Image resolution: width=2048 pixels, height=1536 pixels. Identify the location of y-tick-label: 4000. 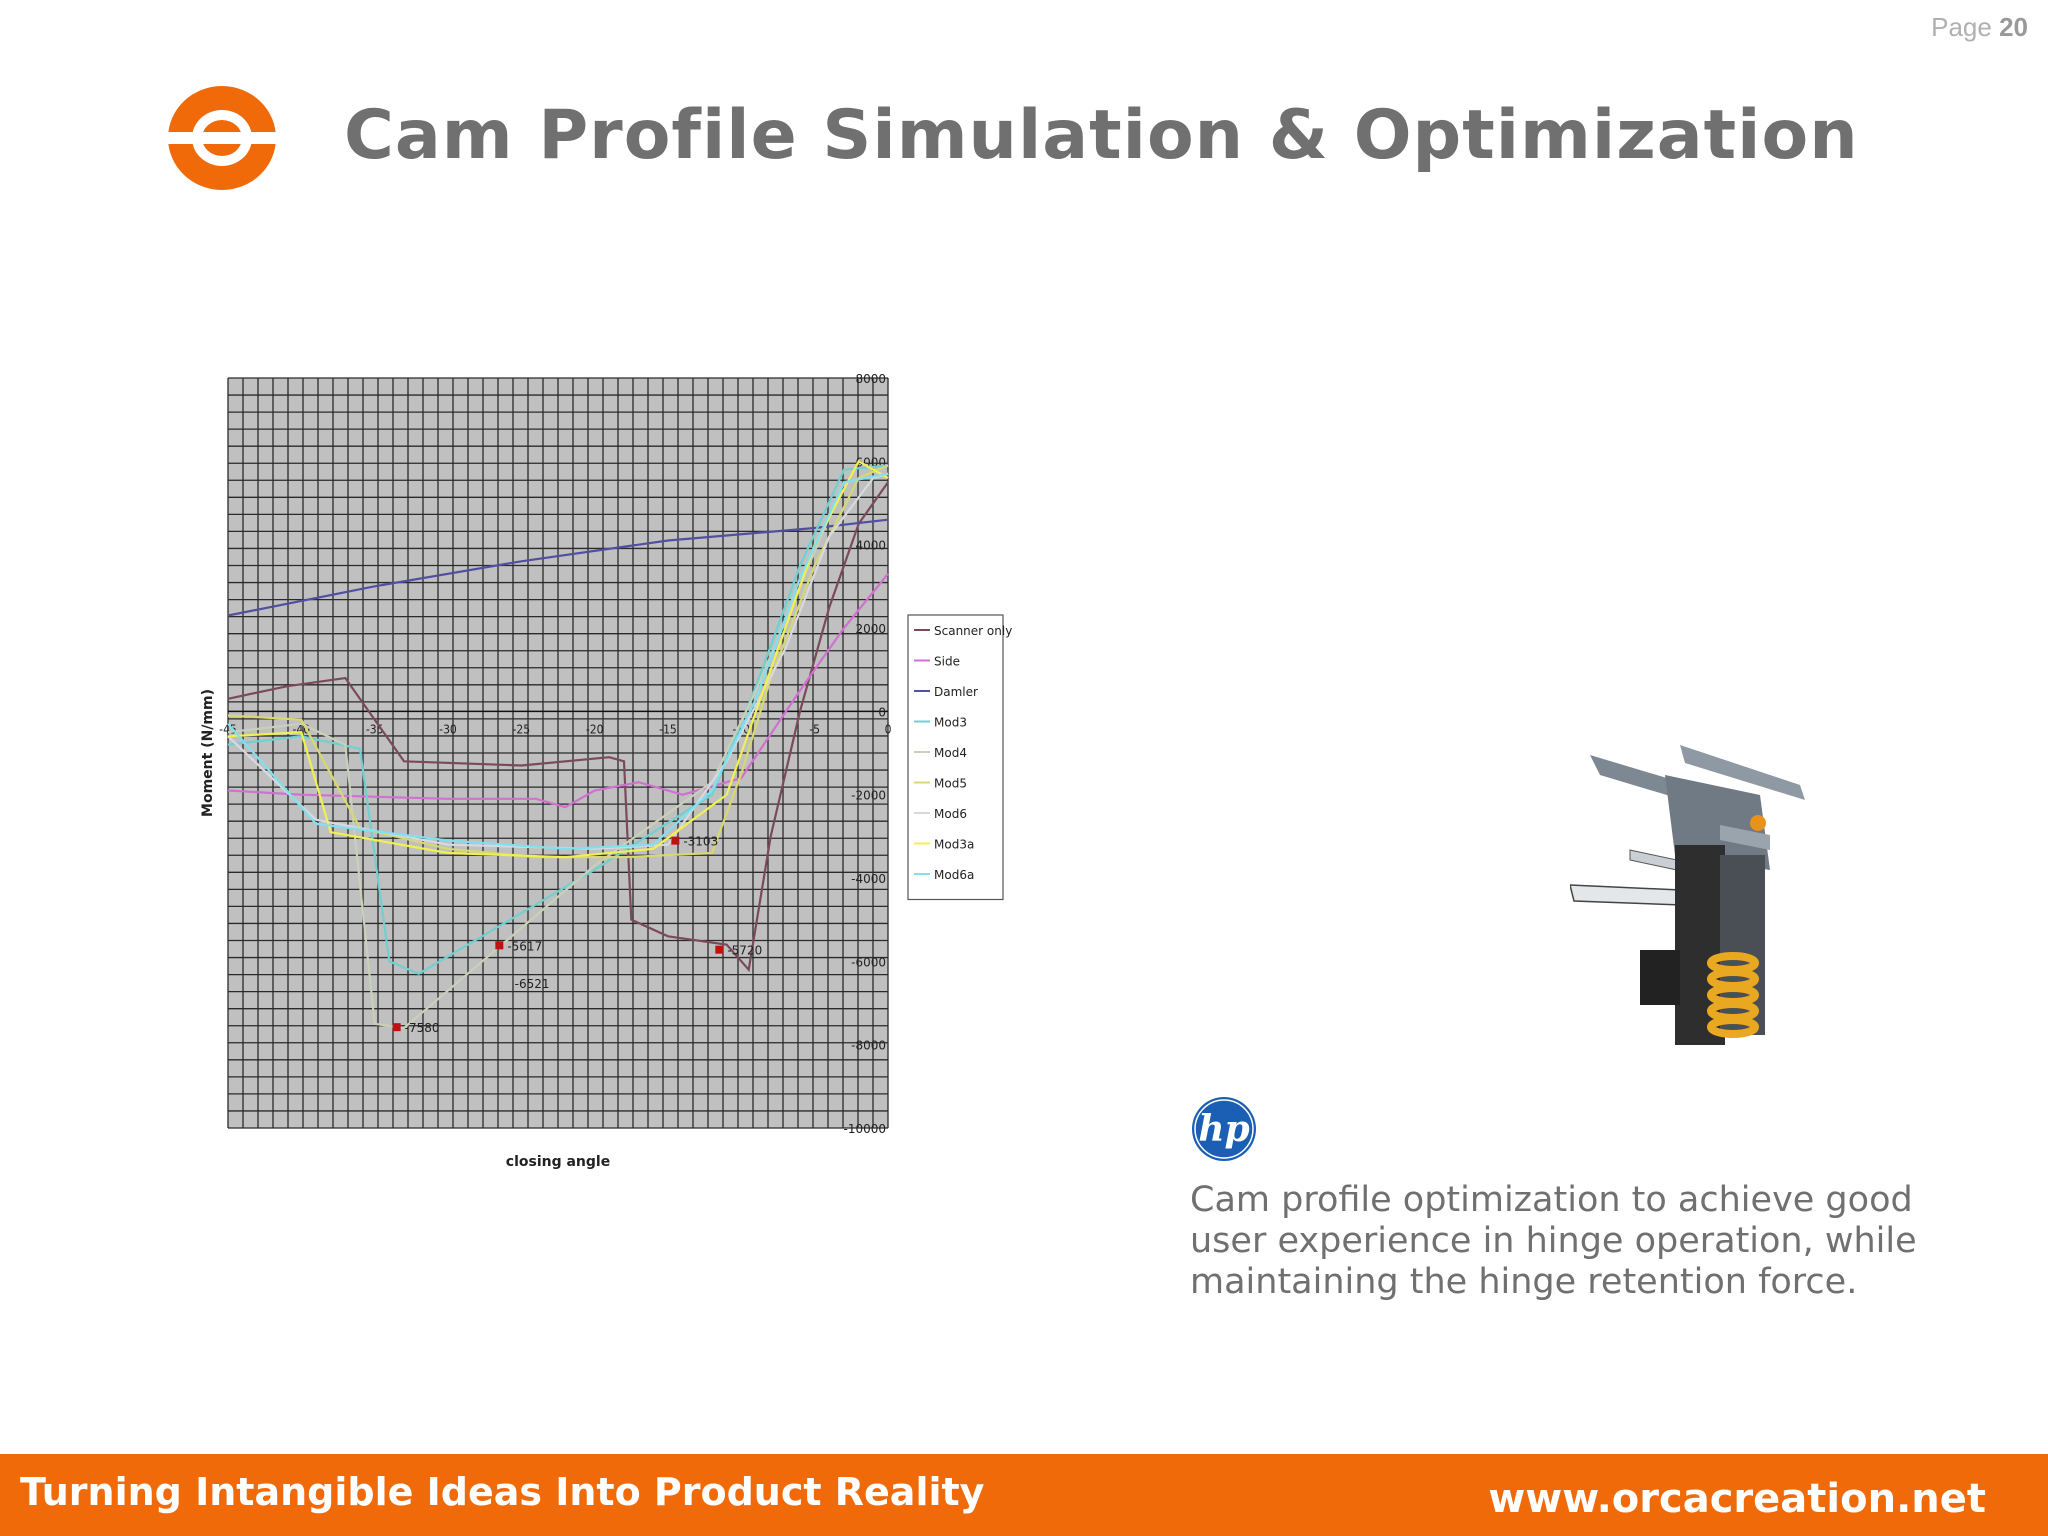
(870, 546).